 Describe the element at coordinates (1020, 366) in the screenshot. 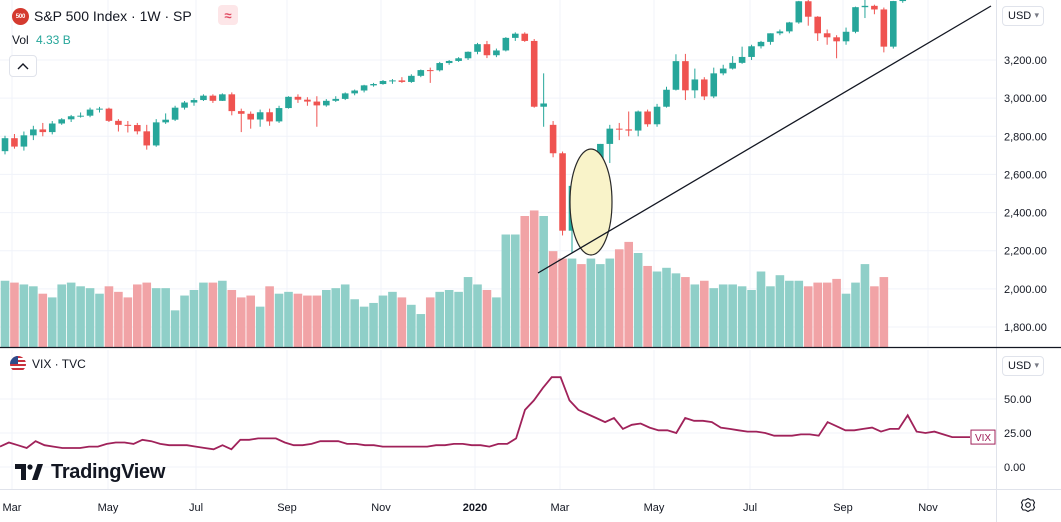

I see `currency-label-vix: USD` at that location.